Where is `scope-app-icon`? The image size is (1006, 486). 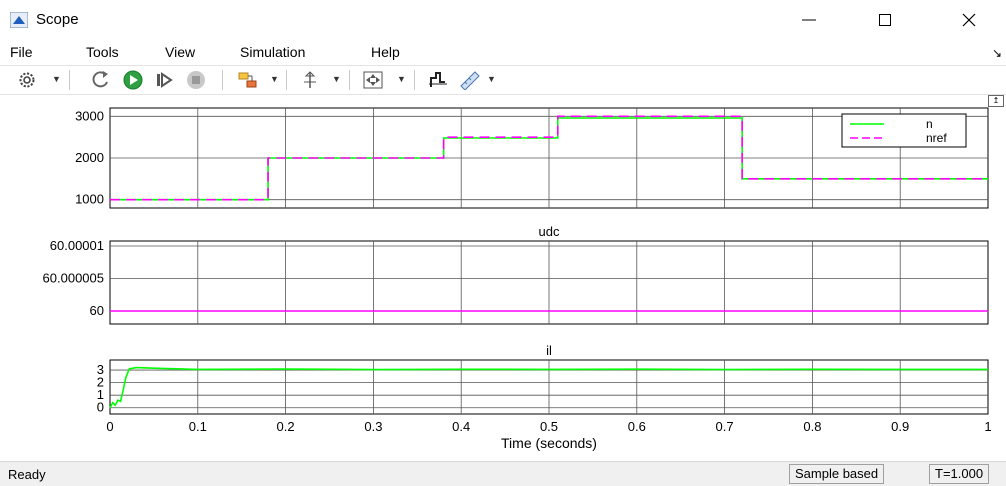 scope-app-icon is located at coordinates (19, 20).